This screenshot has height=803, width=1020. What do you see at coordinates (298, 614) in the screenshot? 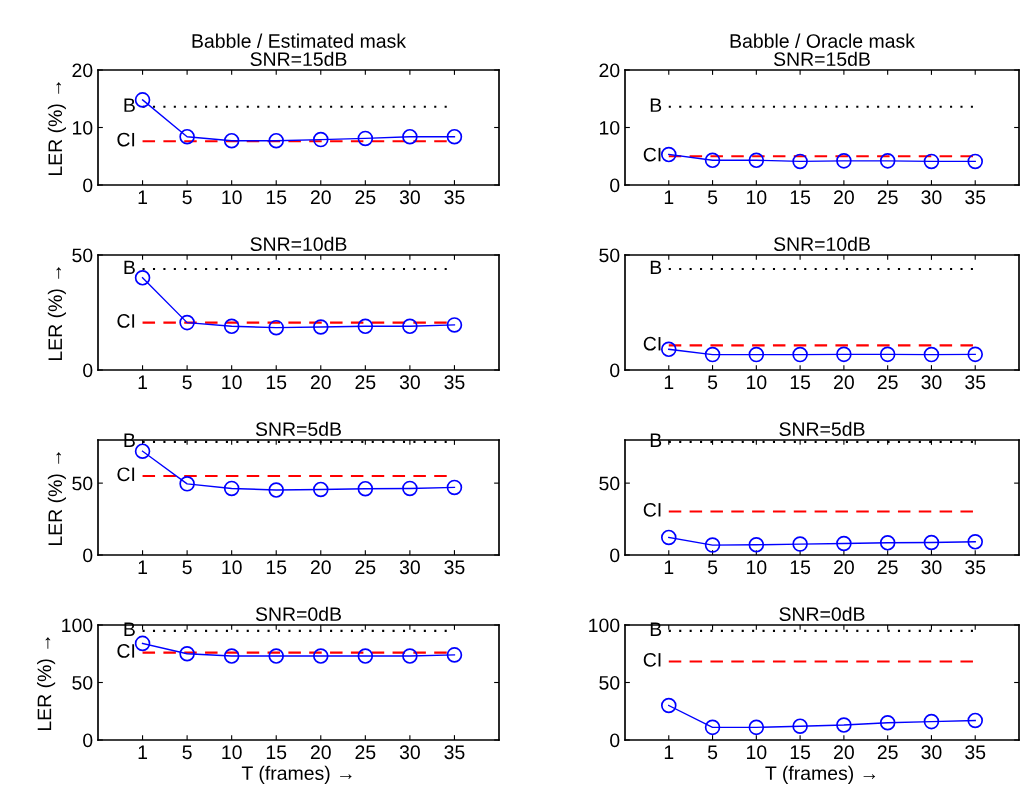
I see `chart-title: SNR=0dB` at bounding box center [298, 614].